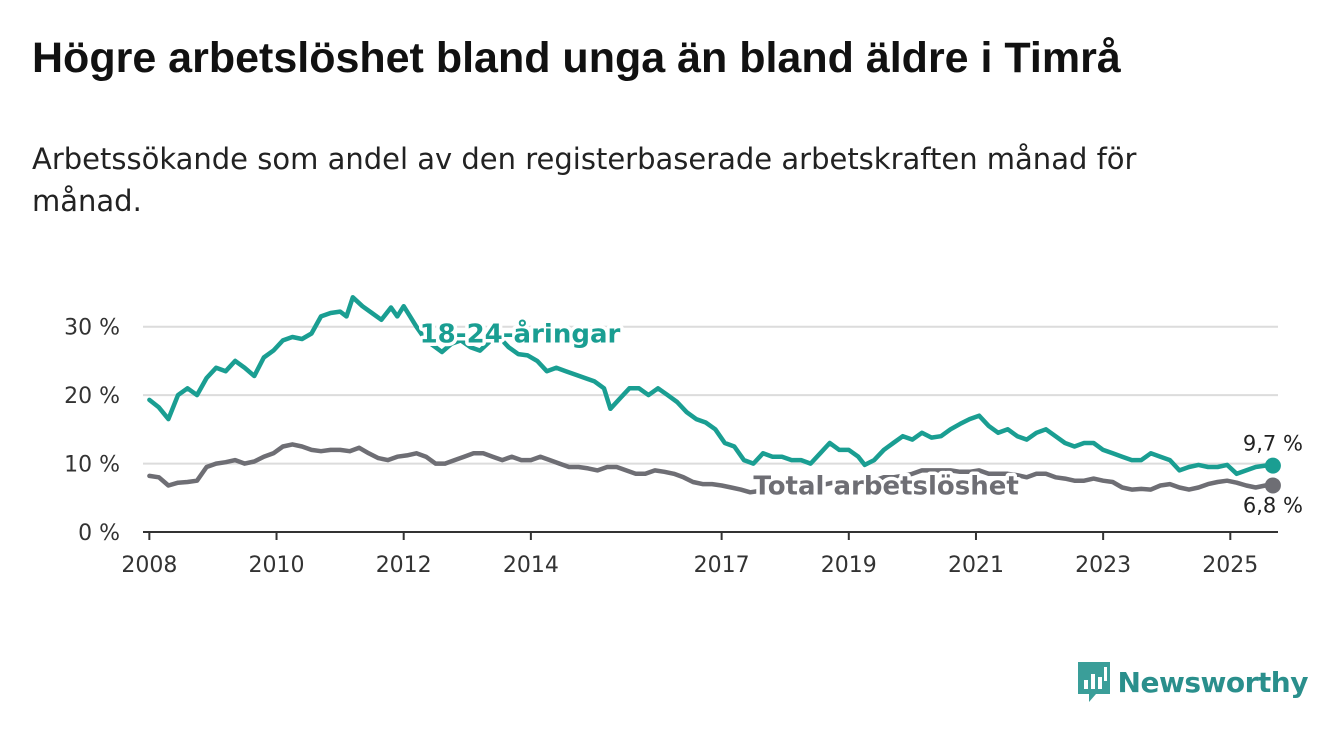 This screenshot has height=734, width=1340. What do you see at coordinates (277, 565) in the screenshot?
I see `x-tick-label: 2010` at bounding box center [277, 565].